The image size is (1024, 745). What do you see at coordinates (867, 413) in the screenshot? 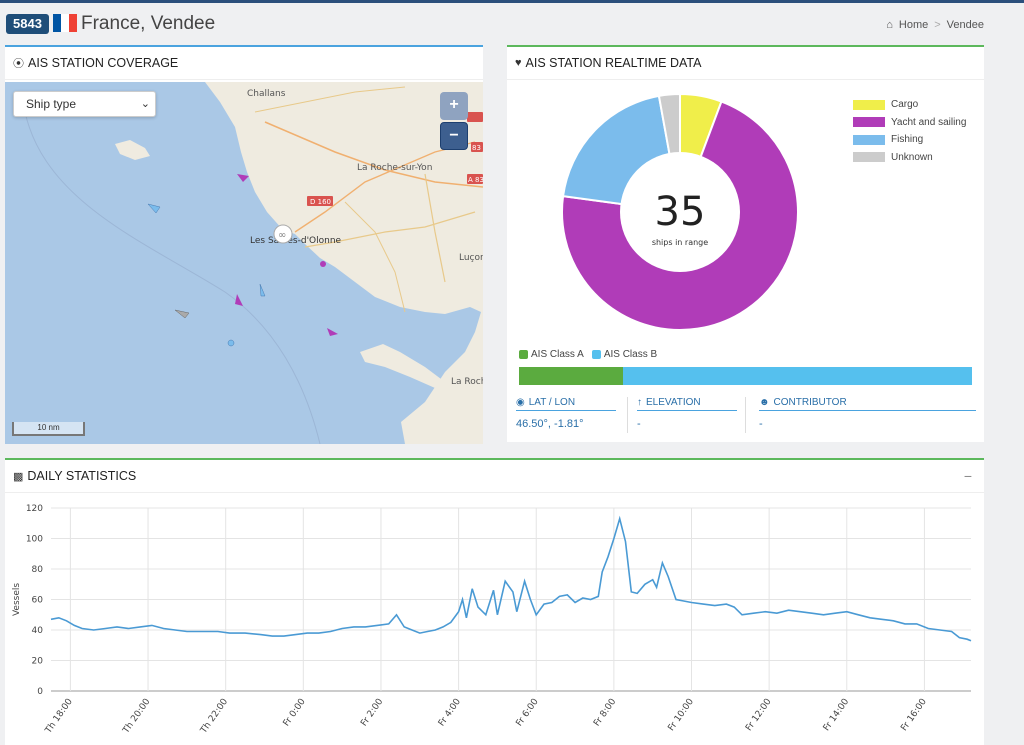
I see `contributor-info: ☻ CONTRIBUTOR -` at bounding box center [867, 413].